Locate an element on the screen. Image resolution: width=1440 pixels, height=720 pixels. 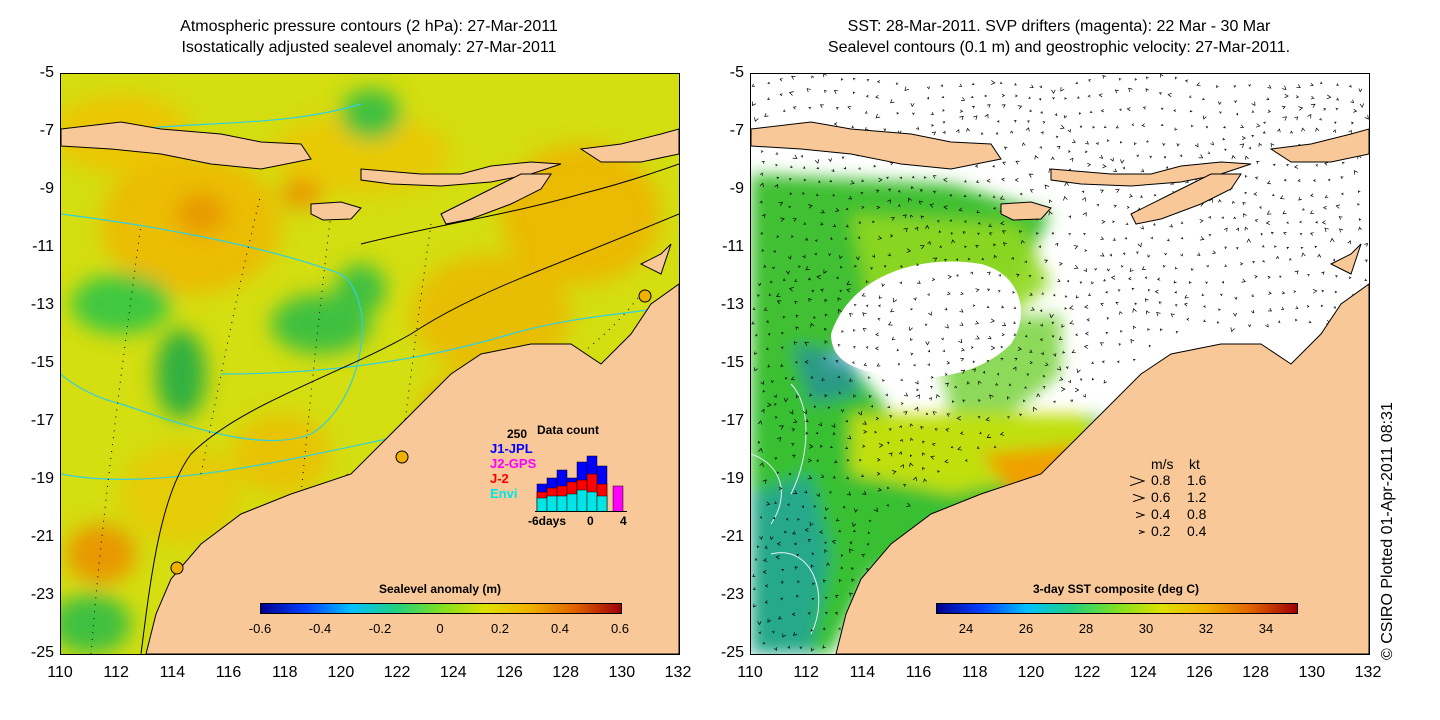
right-lon-tick: 118 is located at coordinates (974, 672).